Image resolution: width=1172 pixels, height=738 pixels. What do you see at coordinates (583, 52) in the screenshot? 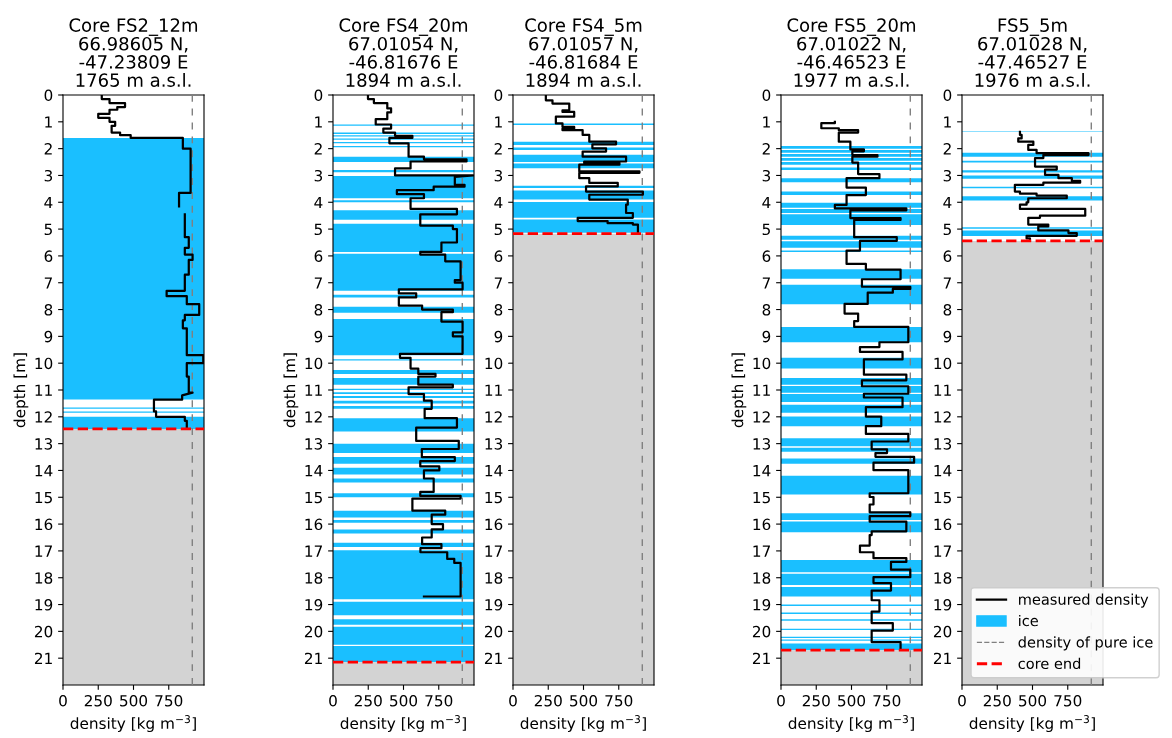
I see `chart-title: Core FS4_5m 67.01057 N, -46.81684 E 1894 m a.s.l.` at bounding box center [583, 52].